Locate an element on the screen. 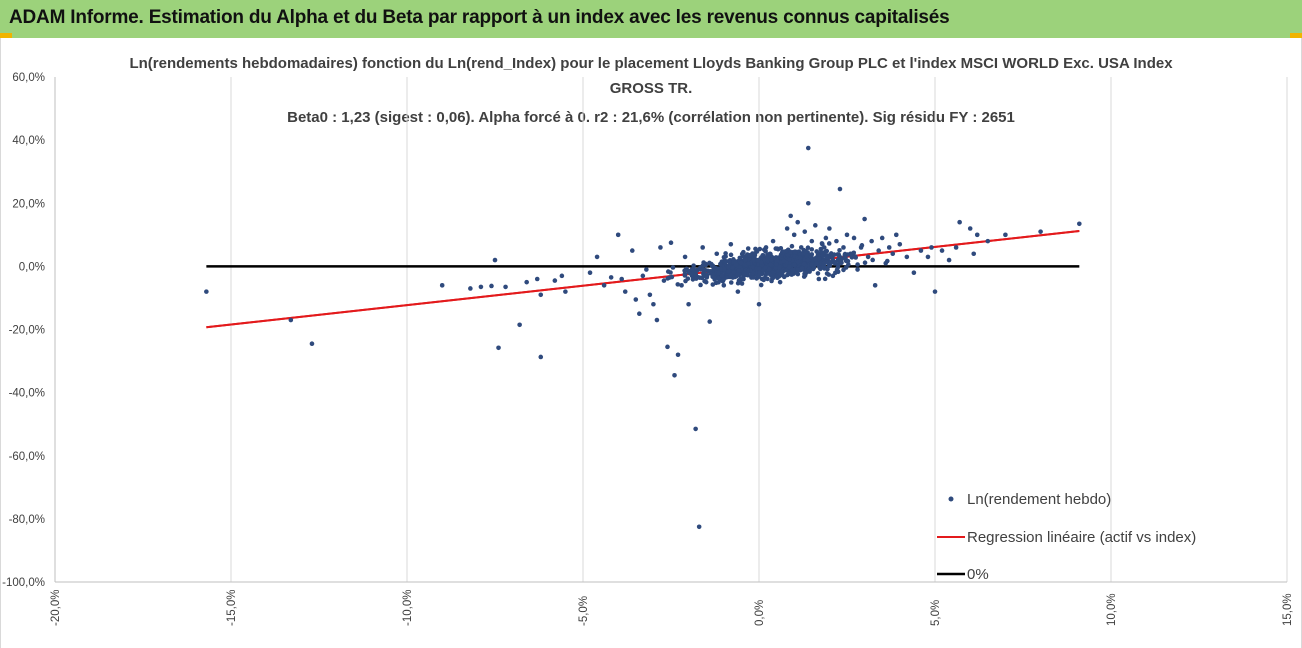 Image resolution: width=1302 pixels, height=648 pixels. y-tick-label: -100,0% is located at coordinates (23, 583).